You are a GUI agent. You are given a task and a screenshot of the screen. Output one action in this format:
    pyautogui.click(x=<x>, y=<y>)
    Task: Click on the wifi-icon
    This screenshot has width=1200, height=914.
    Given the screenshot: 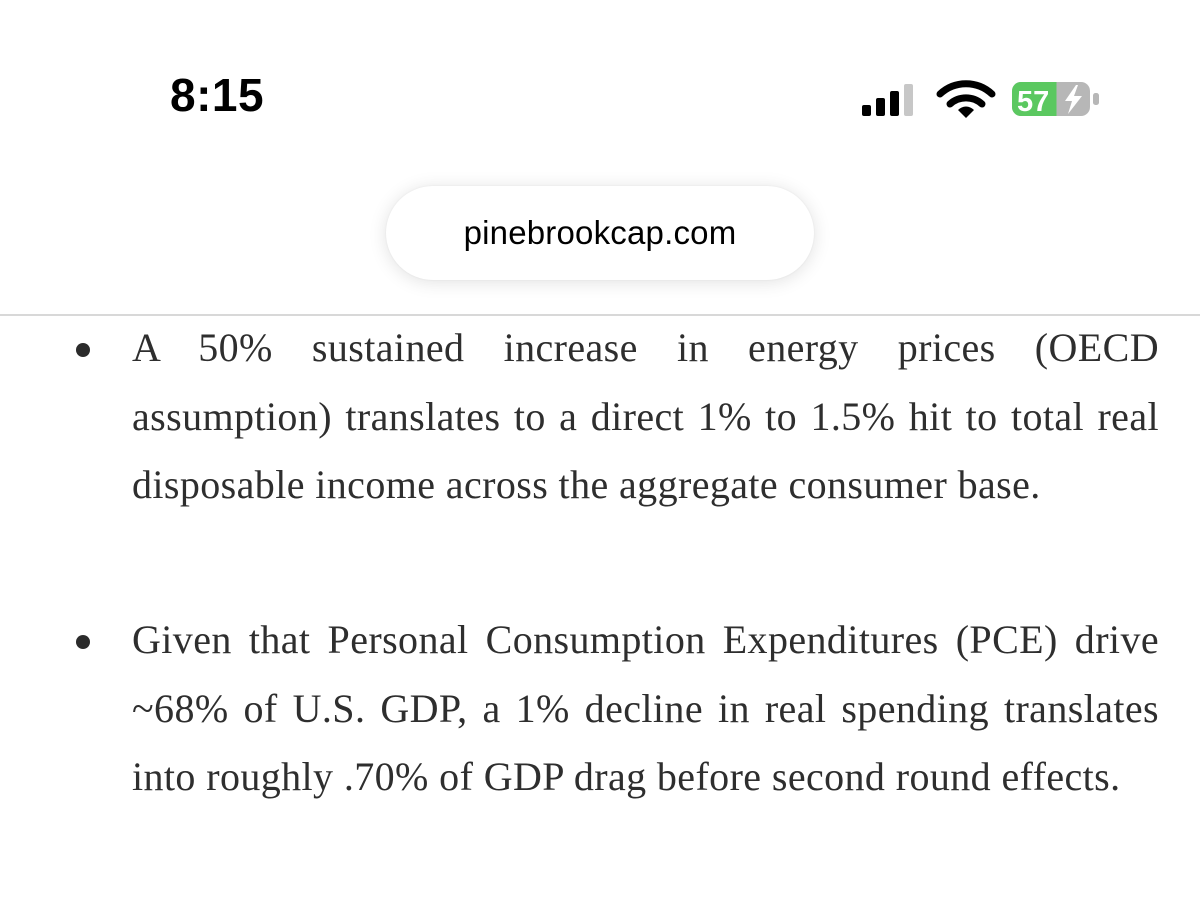 What is the action you would take?
    pyautogui.click(x=966, y=99)
    